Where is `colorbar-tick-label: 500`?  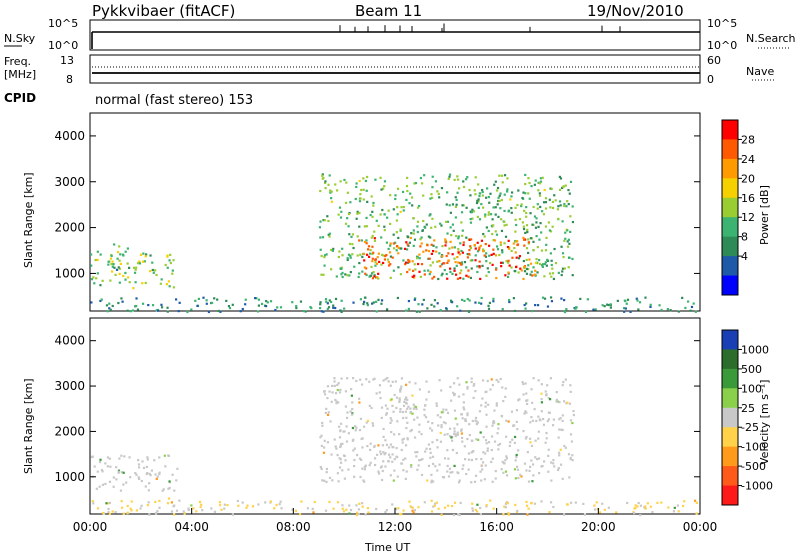
colorbar-tick-label: 500 is located at coordinates (751, 369).